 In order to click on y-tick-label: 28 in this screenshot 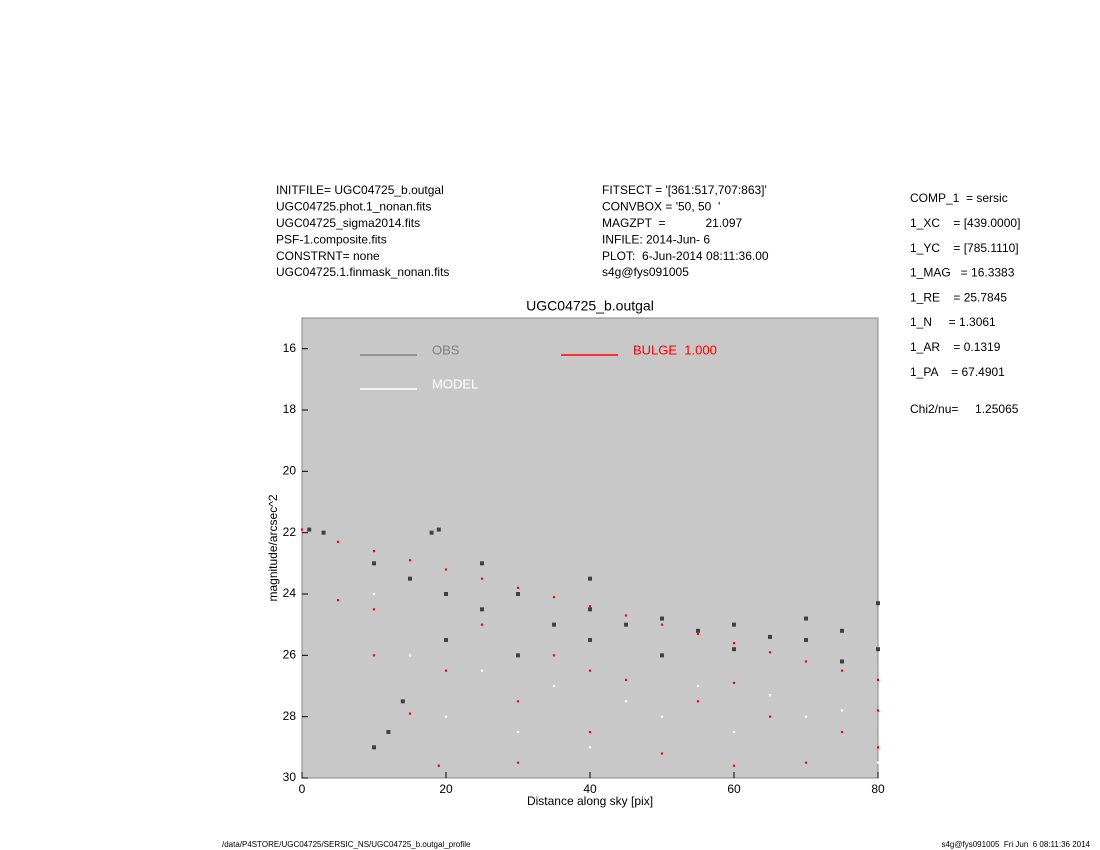, I will do `click(290, 716)`.